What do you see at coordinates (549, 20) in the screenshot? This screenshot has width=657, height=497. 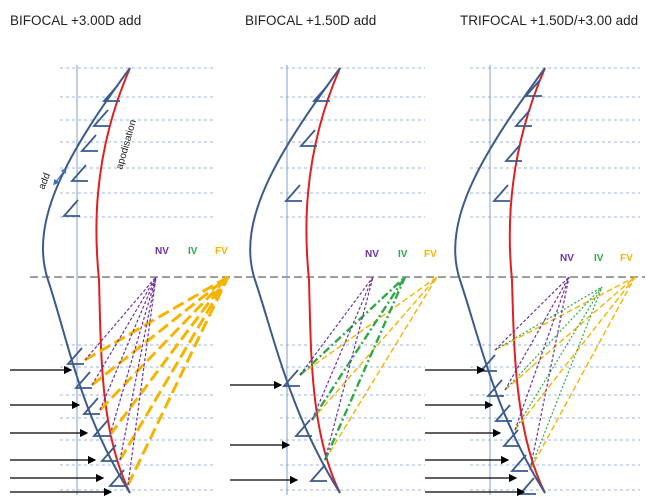 I see `title-trifocal: TRIFOCAL +1.50D/+3.00 add` at bounding box center [549, 20].